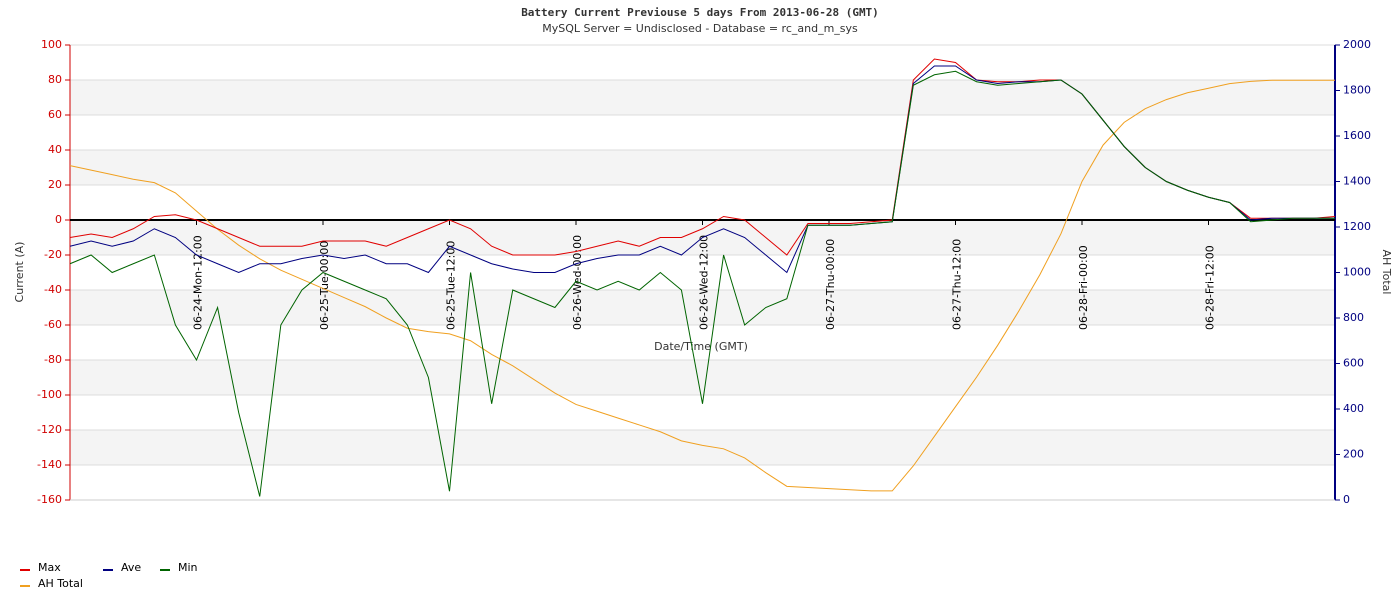 This screenshot has width=1400, height=600. Describe the element at coordinates (1353, 317) in the screenshot. I see `y2-tick-label: 800` at that location.